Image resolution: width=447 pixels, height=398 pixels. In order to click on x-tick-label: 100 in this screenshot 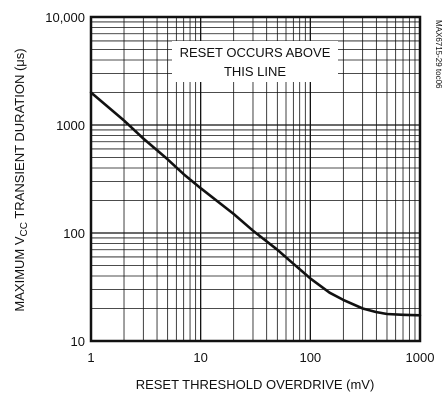, I will do `click(310, 357)`.